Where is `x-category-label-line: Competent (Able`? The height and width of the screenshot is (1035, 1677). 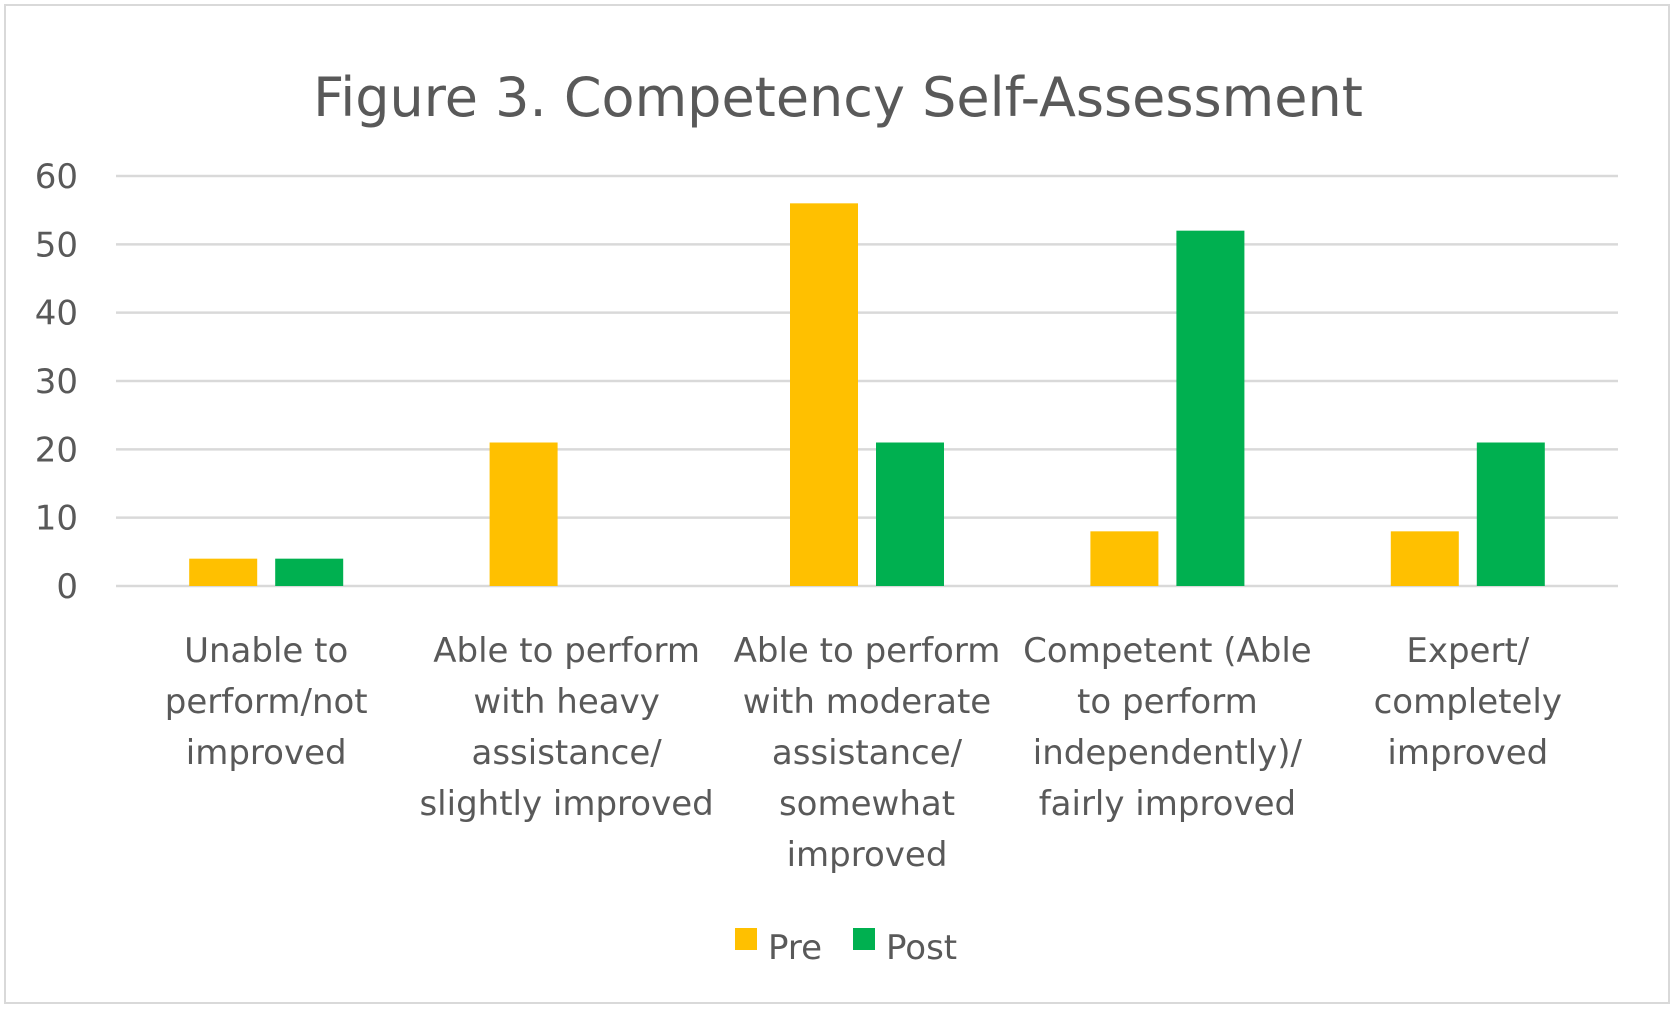 x-category-label-line: Competent (Able is located at coordinates (1167, 651).